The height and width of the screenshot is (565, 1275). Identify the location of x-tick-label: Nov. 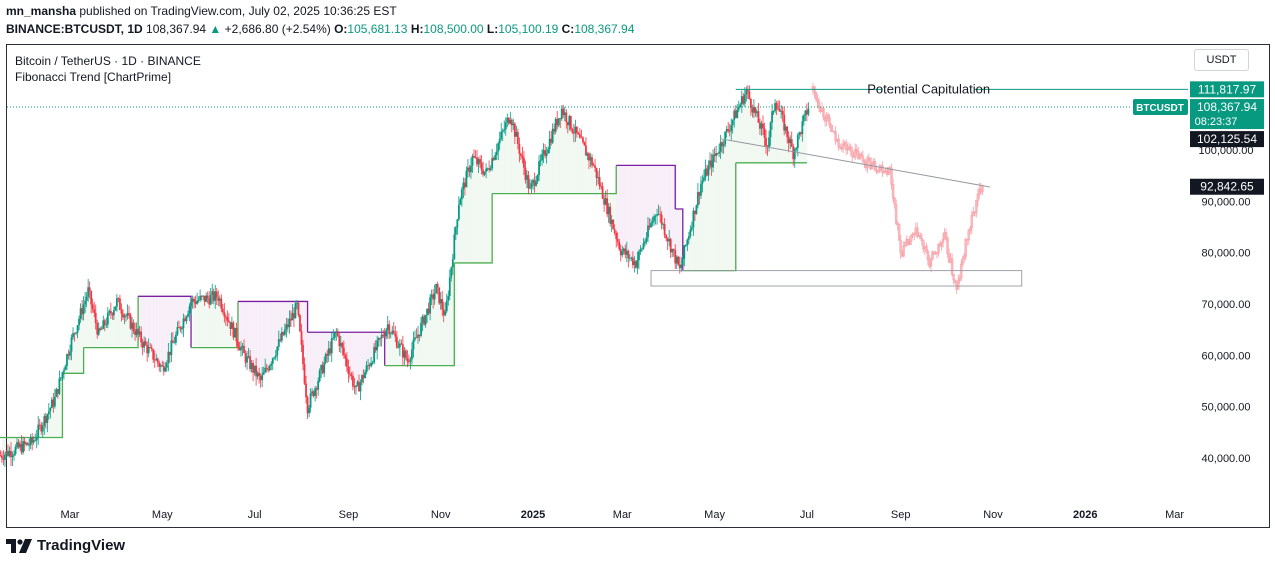
(993, 515).